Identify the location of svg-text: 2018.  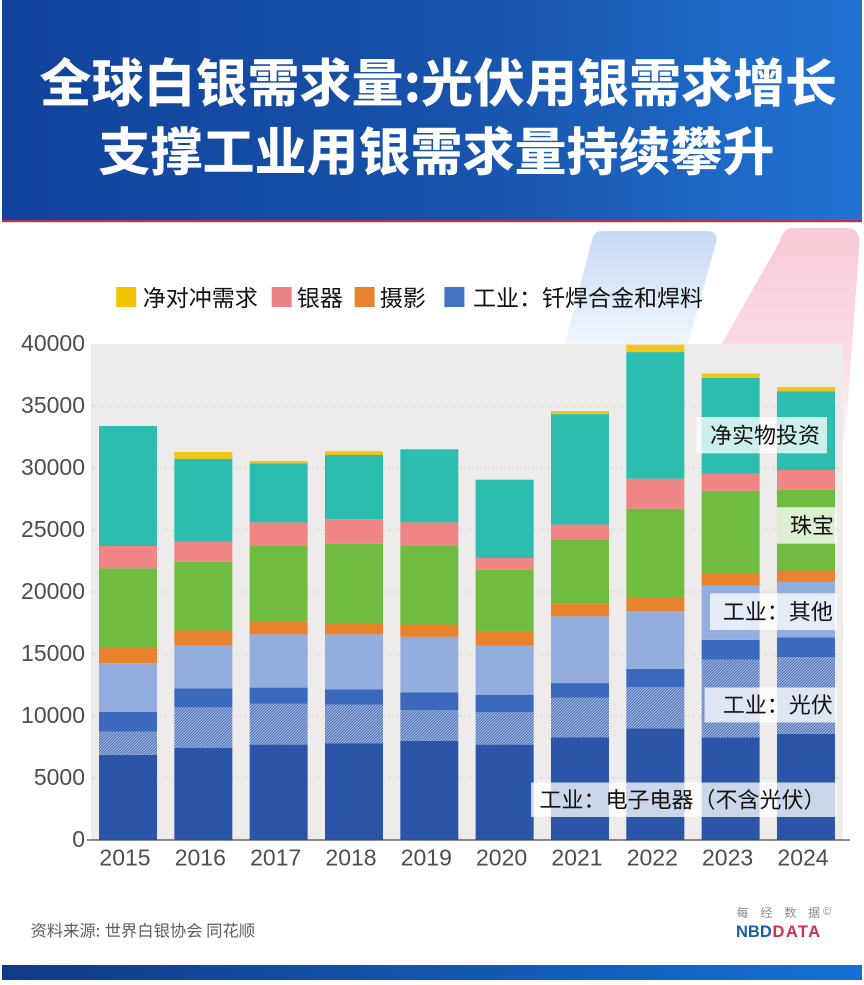
(350, 858).